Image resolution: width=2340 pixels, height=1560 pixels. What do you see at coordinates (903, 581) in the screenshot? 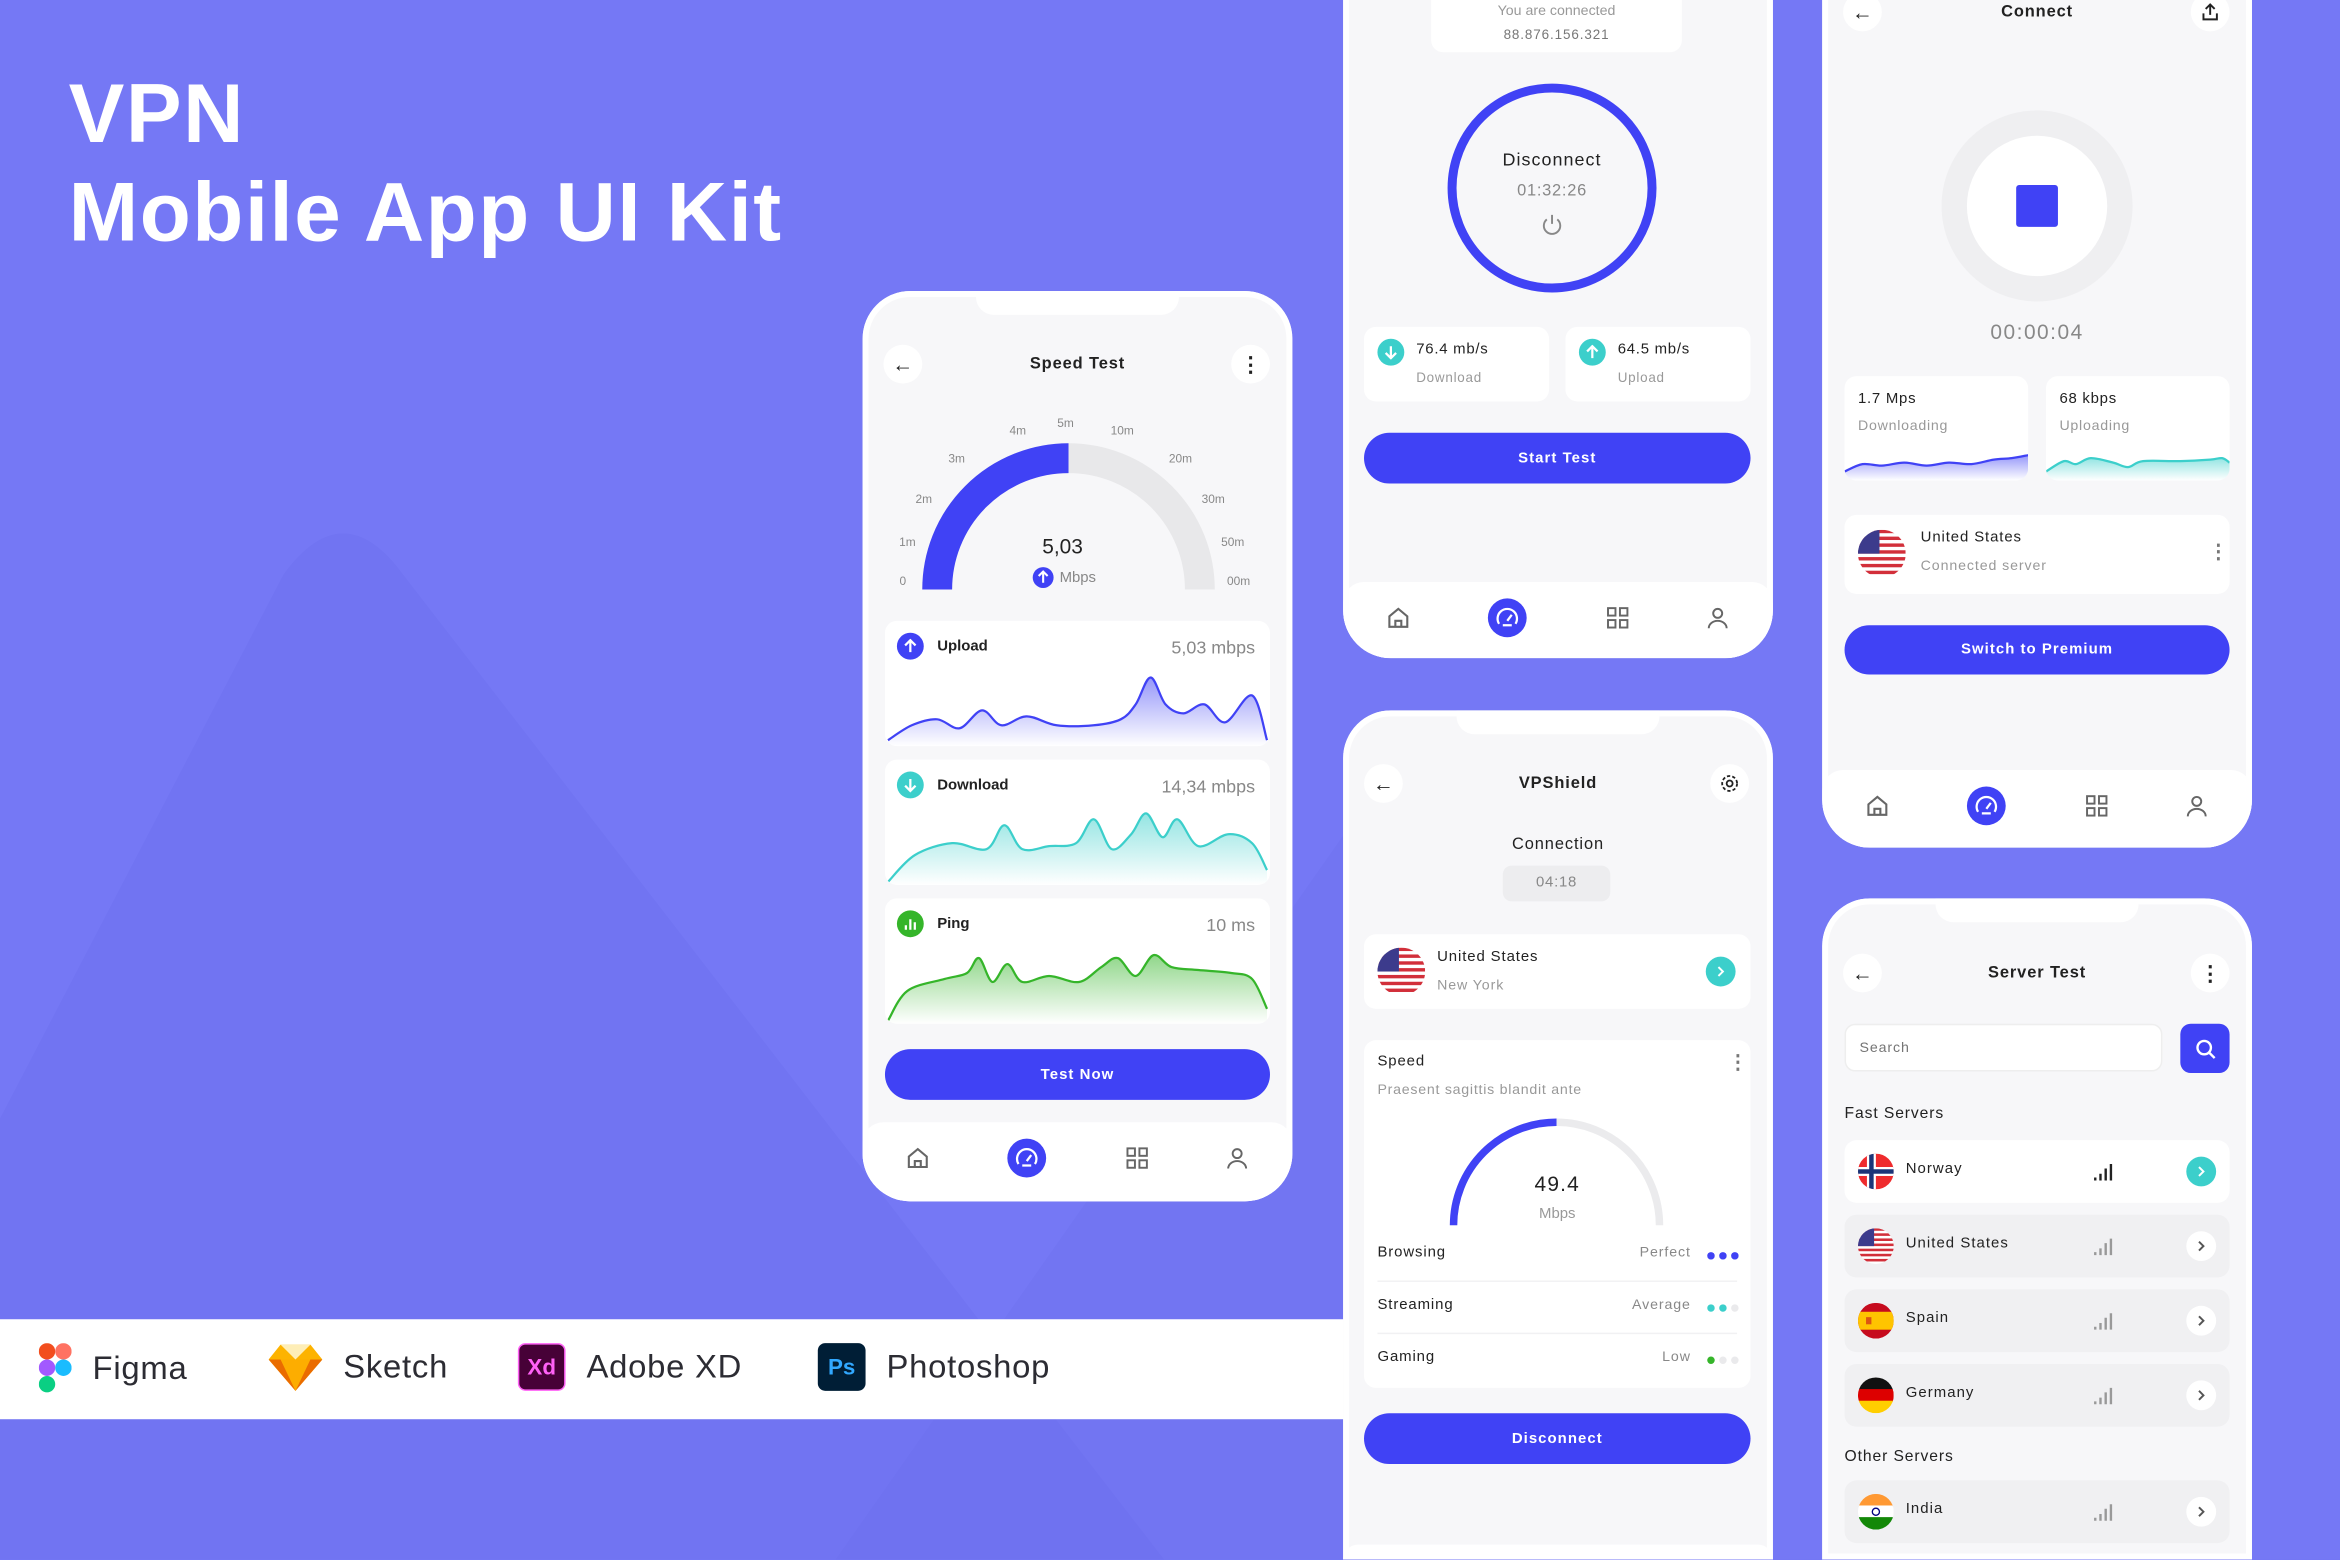
I see `gauge-tick-label: 0` at bounding box center [903, 581].